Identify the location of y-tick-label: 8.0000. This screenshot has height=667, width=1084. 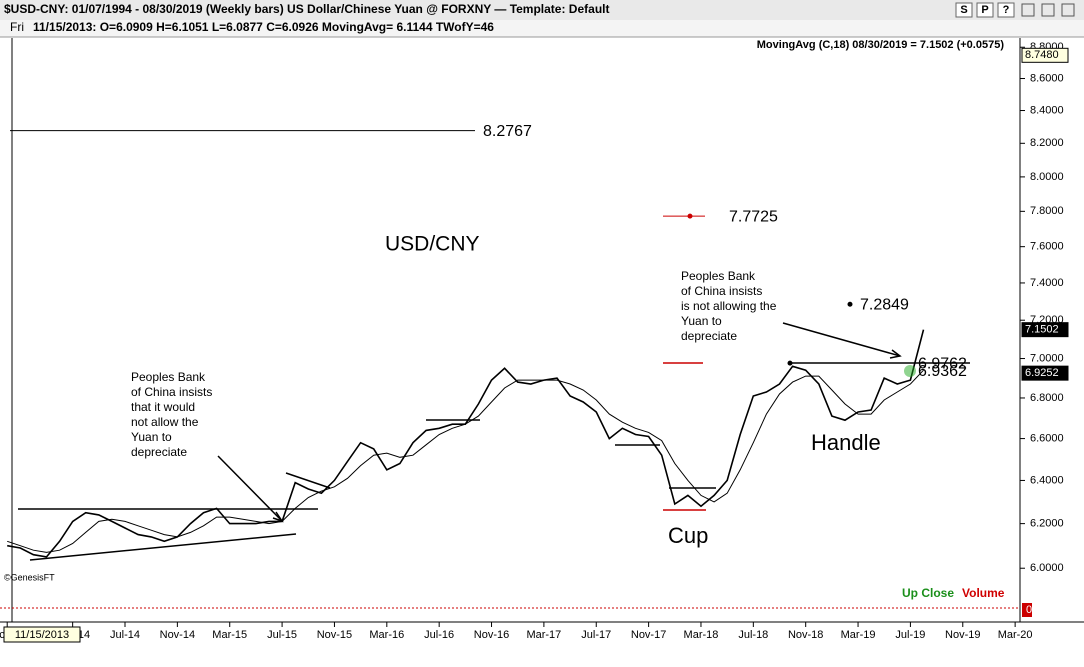
(1047, 177).